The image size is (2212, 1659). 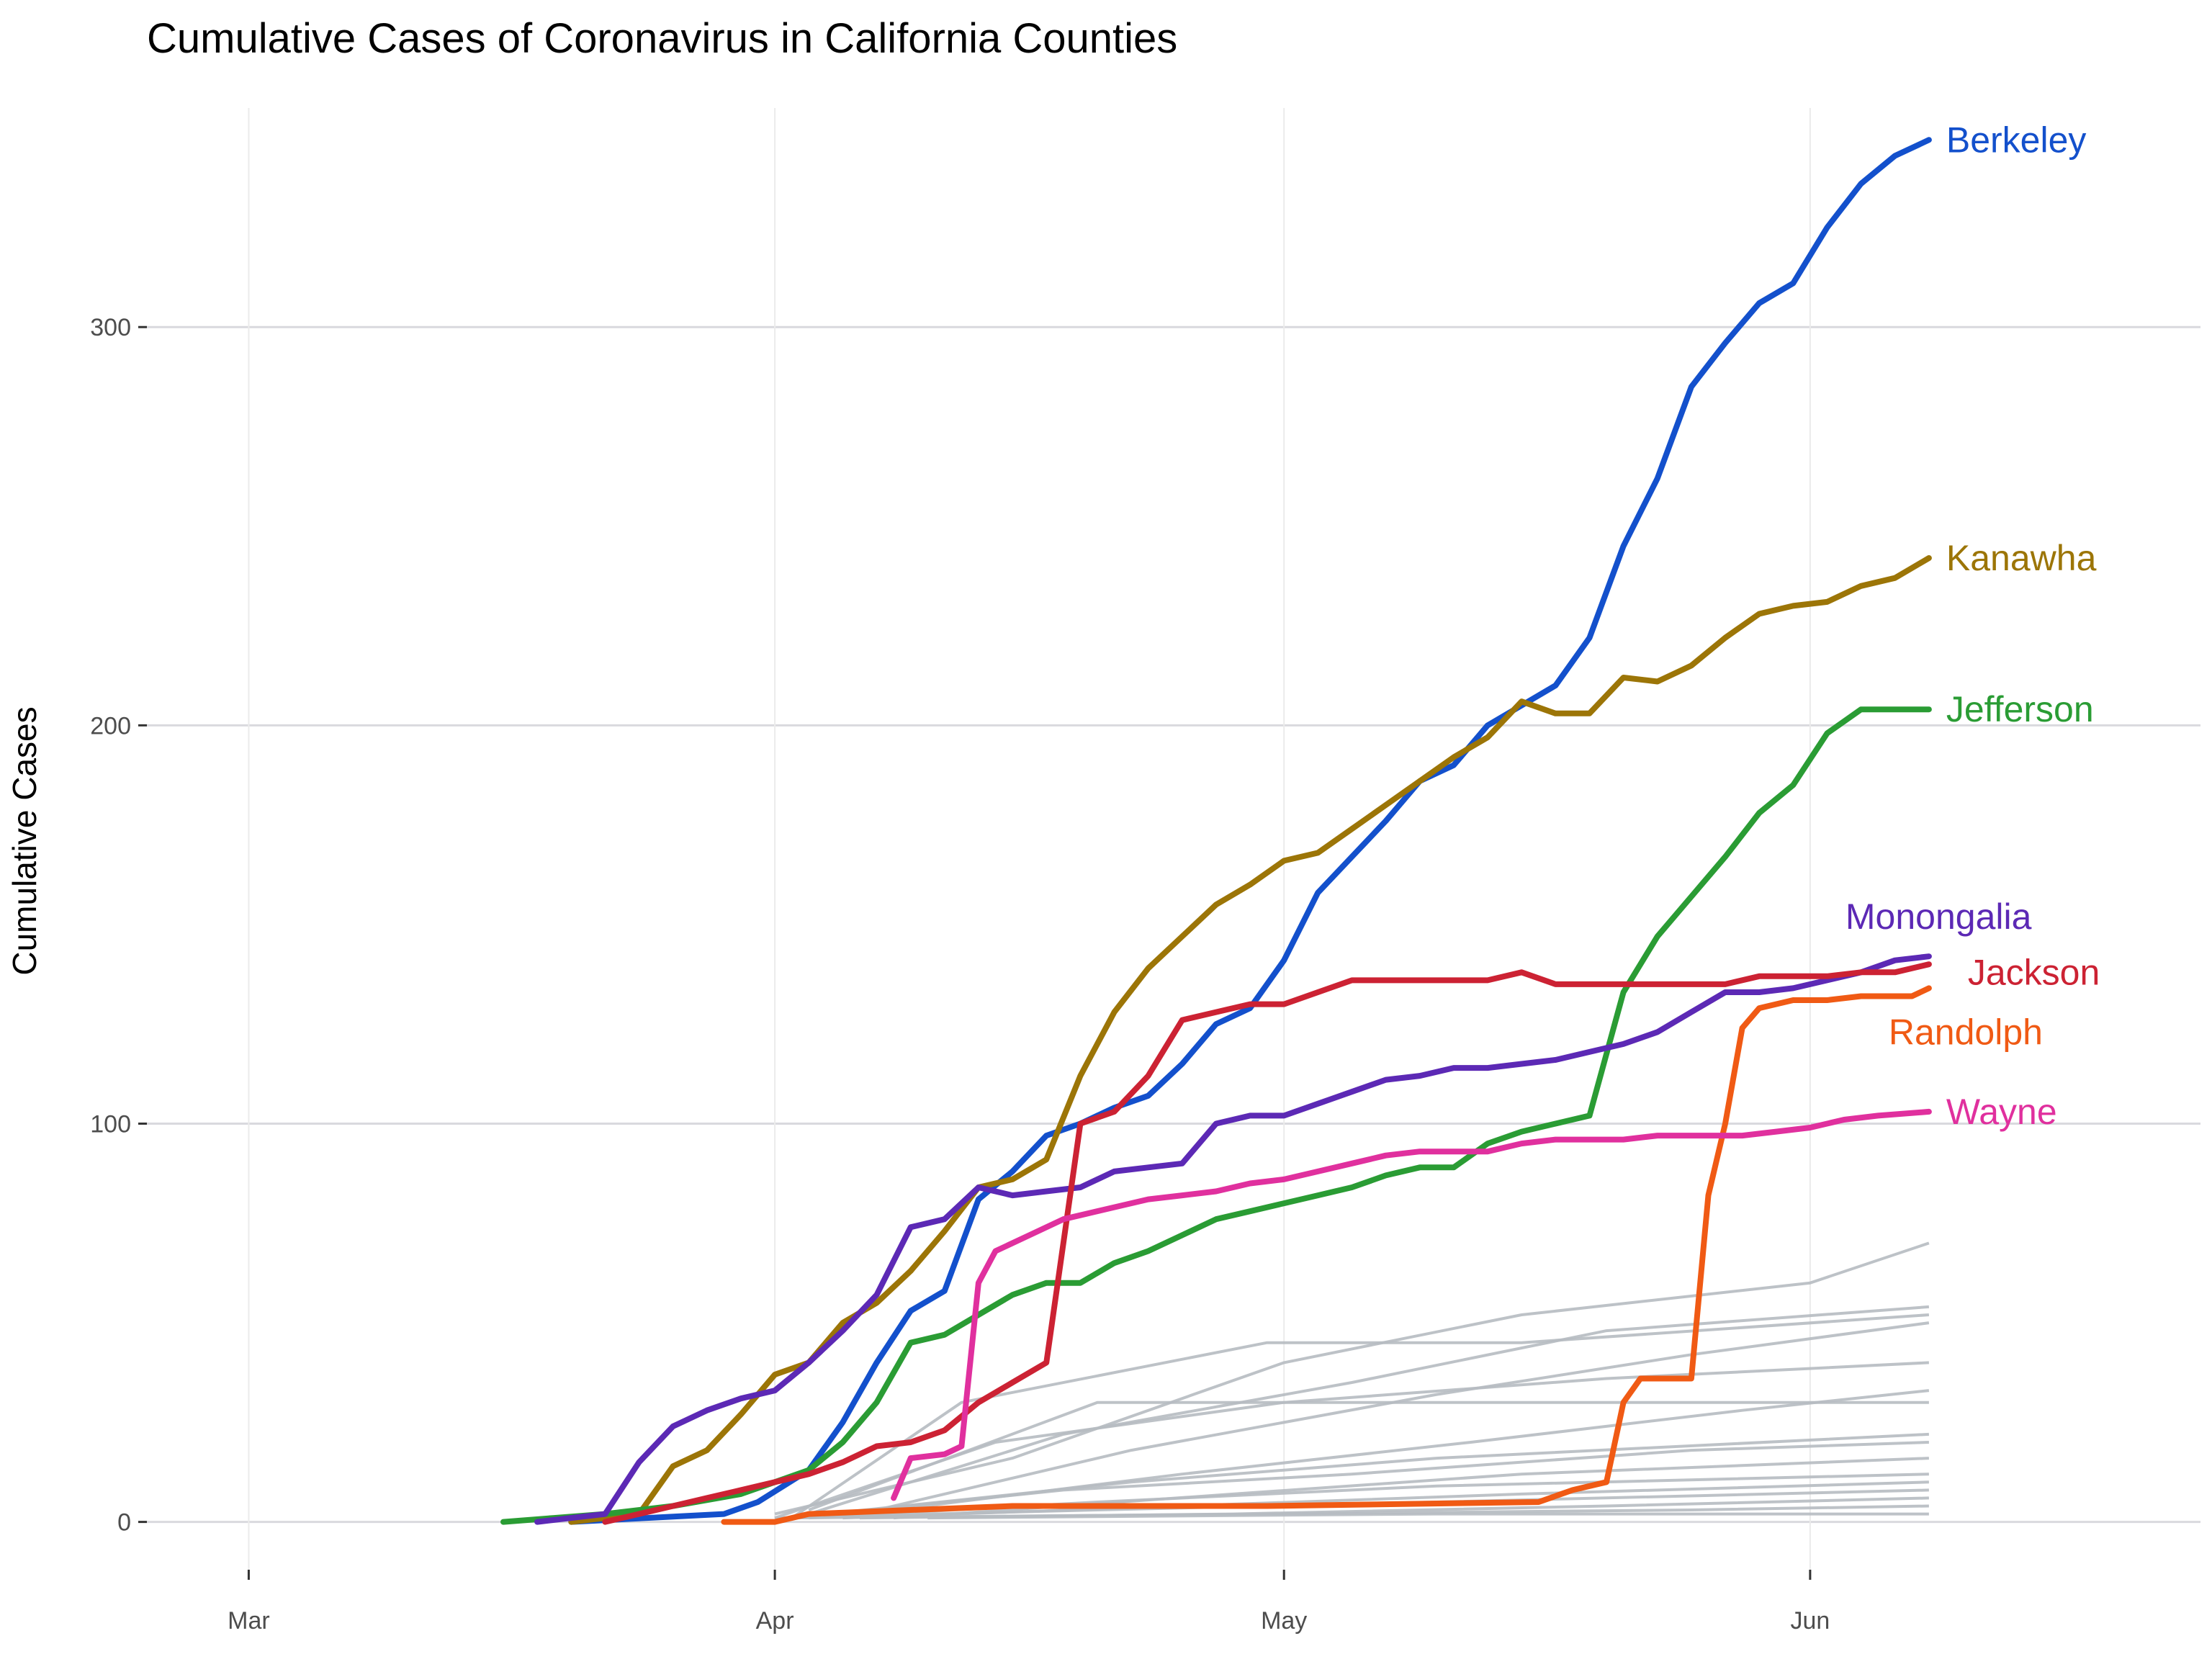 What do you see at coordinates (2022, 558) in the screenshot?
I see `series-label-kanawha: Kanawha` at bounding box center [2022, 558].